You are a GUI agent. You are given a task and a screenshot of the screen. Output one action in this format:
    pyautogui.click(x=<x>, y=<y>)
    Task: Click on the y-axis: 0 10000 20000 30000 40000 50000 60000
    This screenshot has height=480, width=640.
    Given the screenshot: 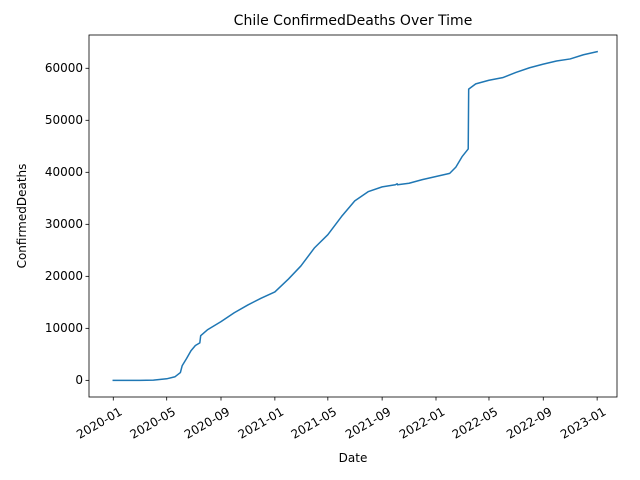 What is the action you would take?
    pyautogui.click(x=67, y=224)
    